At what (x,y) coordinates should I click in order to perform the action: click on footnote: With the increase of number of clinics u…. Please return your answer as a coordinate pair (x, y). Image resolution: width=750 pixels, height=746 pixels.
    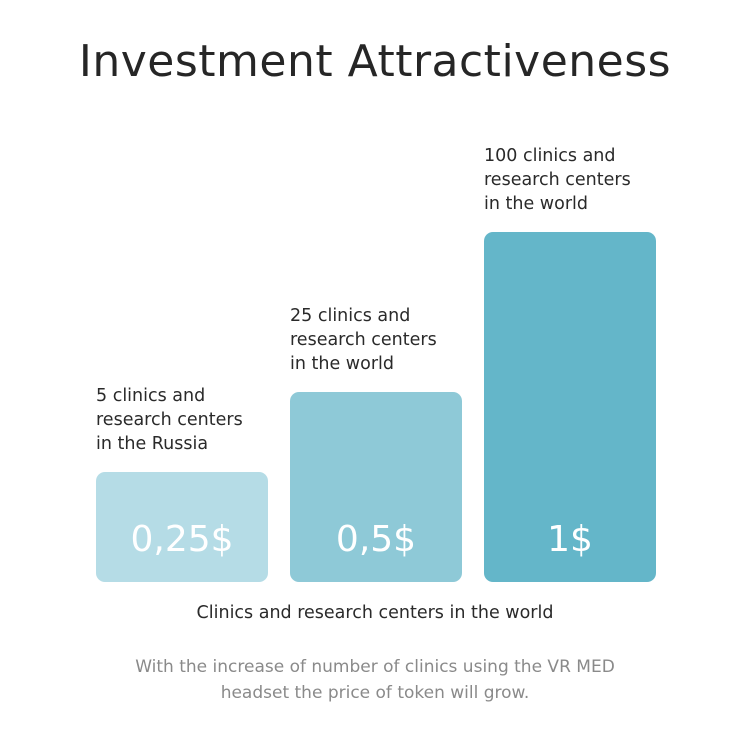
    Looking at the image, I should click on (375, 680).